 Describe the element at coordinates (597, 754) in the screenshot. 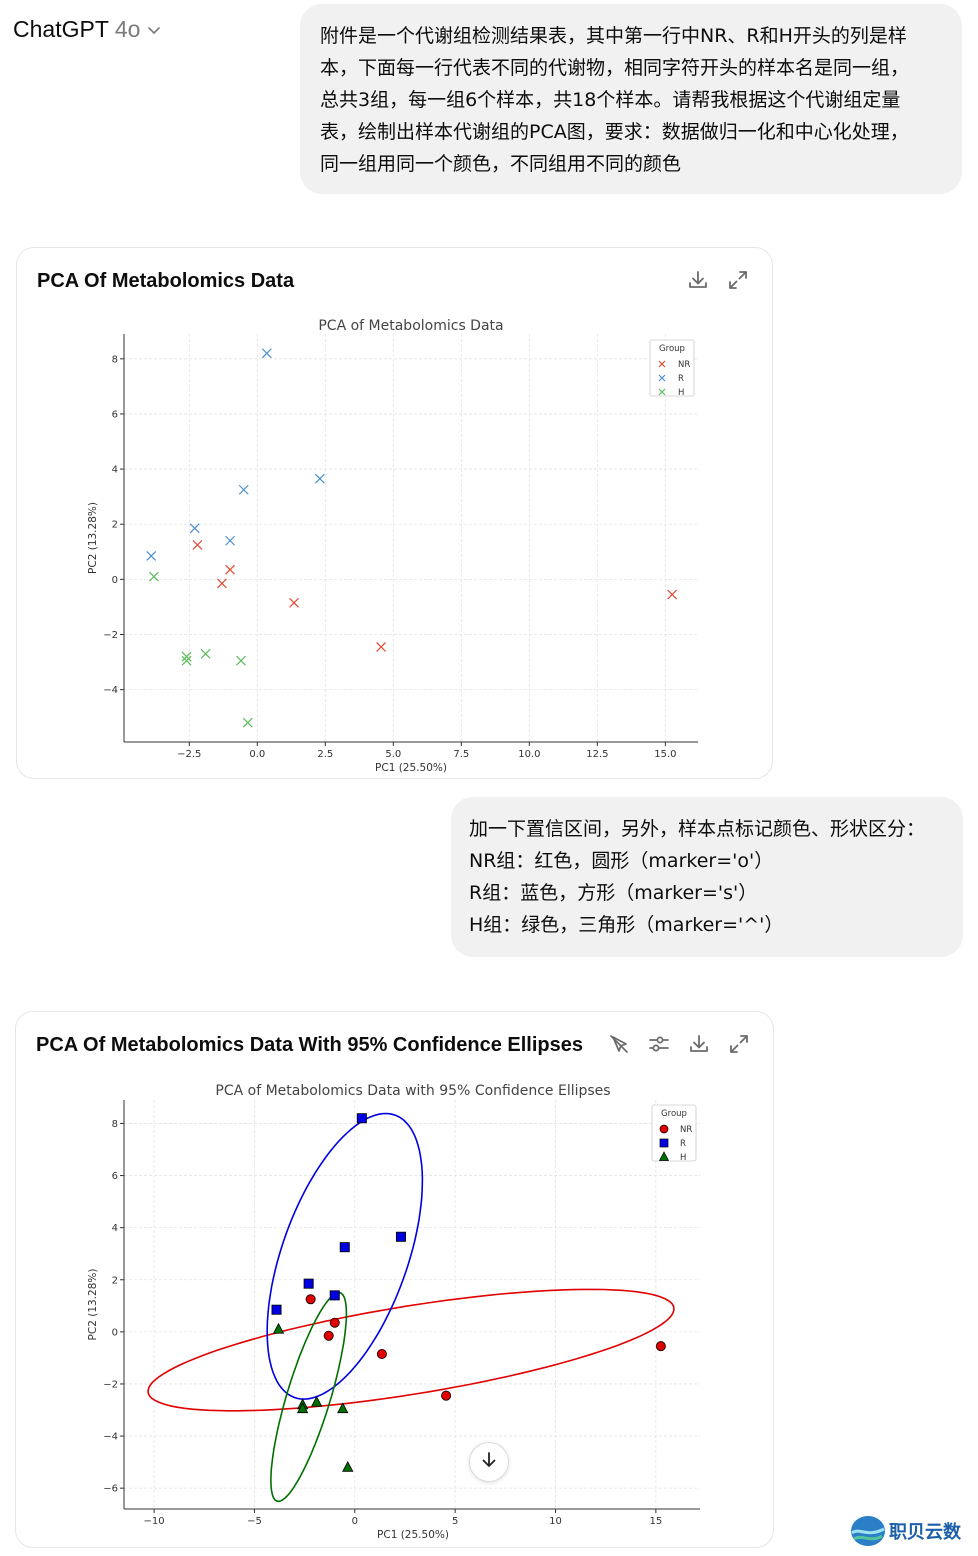

I see `x-tick-label: 12.5` at that location.